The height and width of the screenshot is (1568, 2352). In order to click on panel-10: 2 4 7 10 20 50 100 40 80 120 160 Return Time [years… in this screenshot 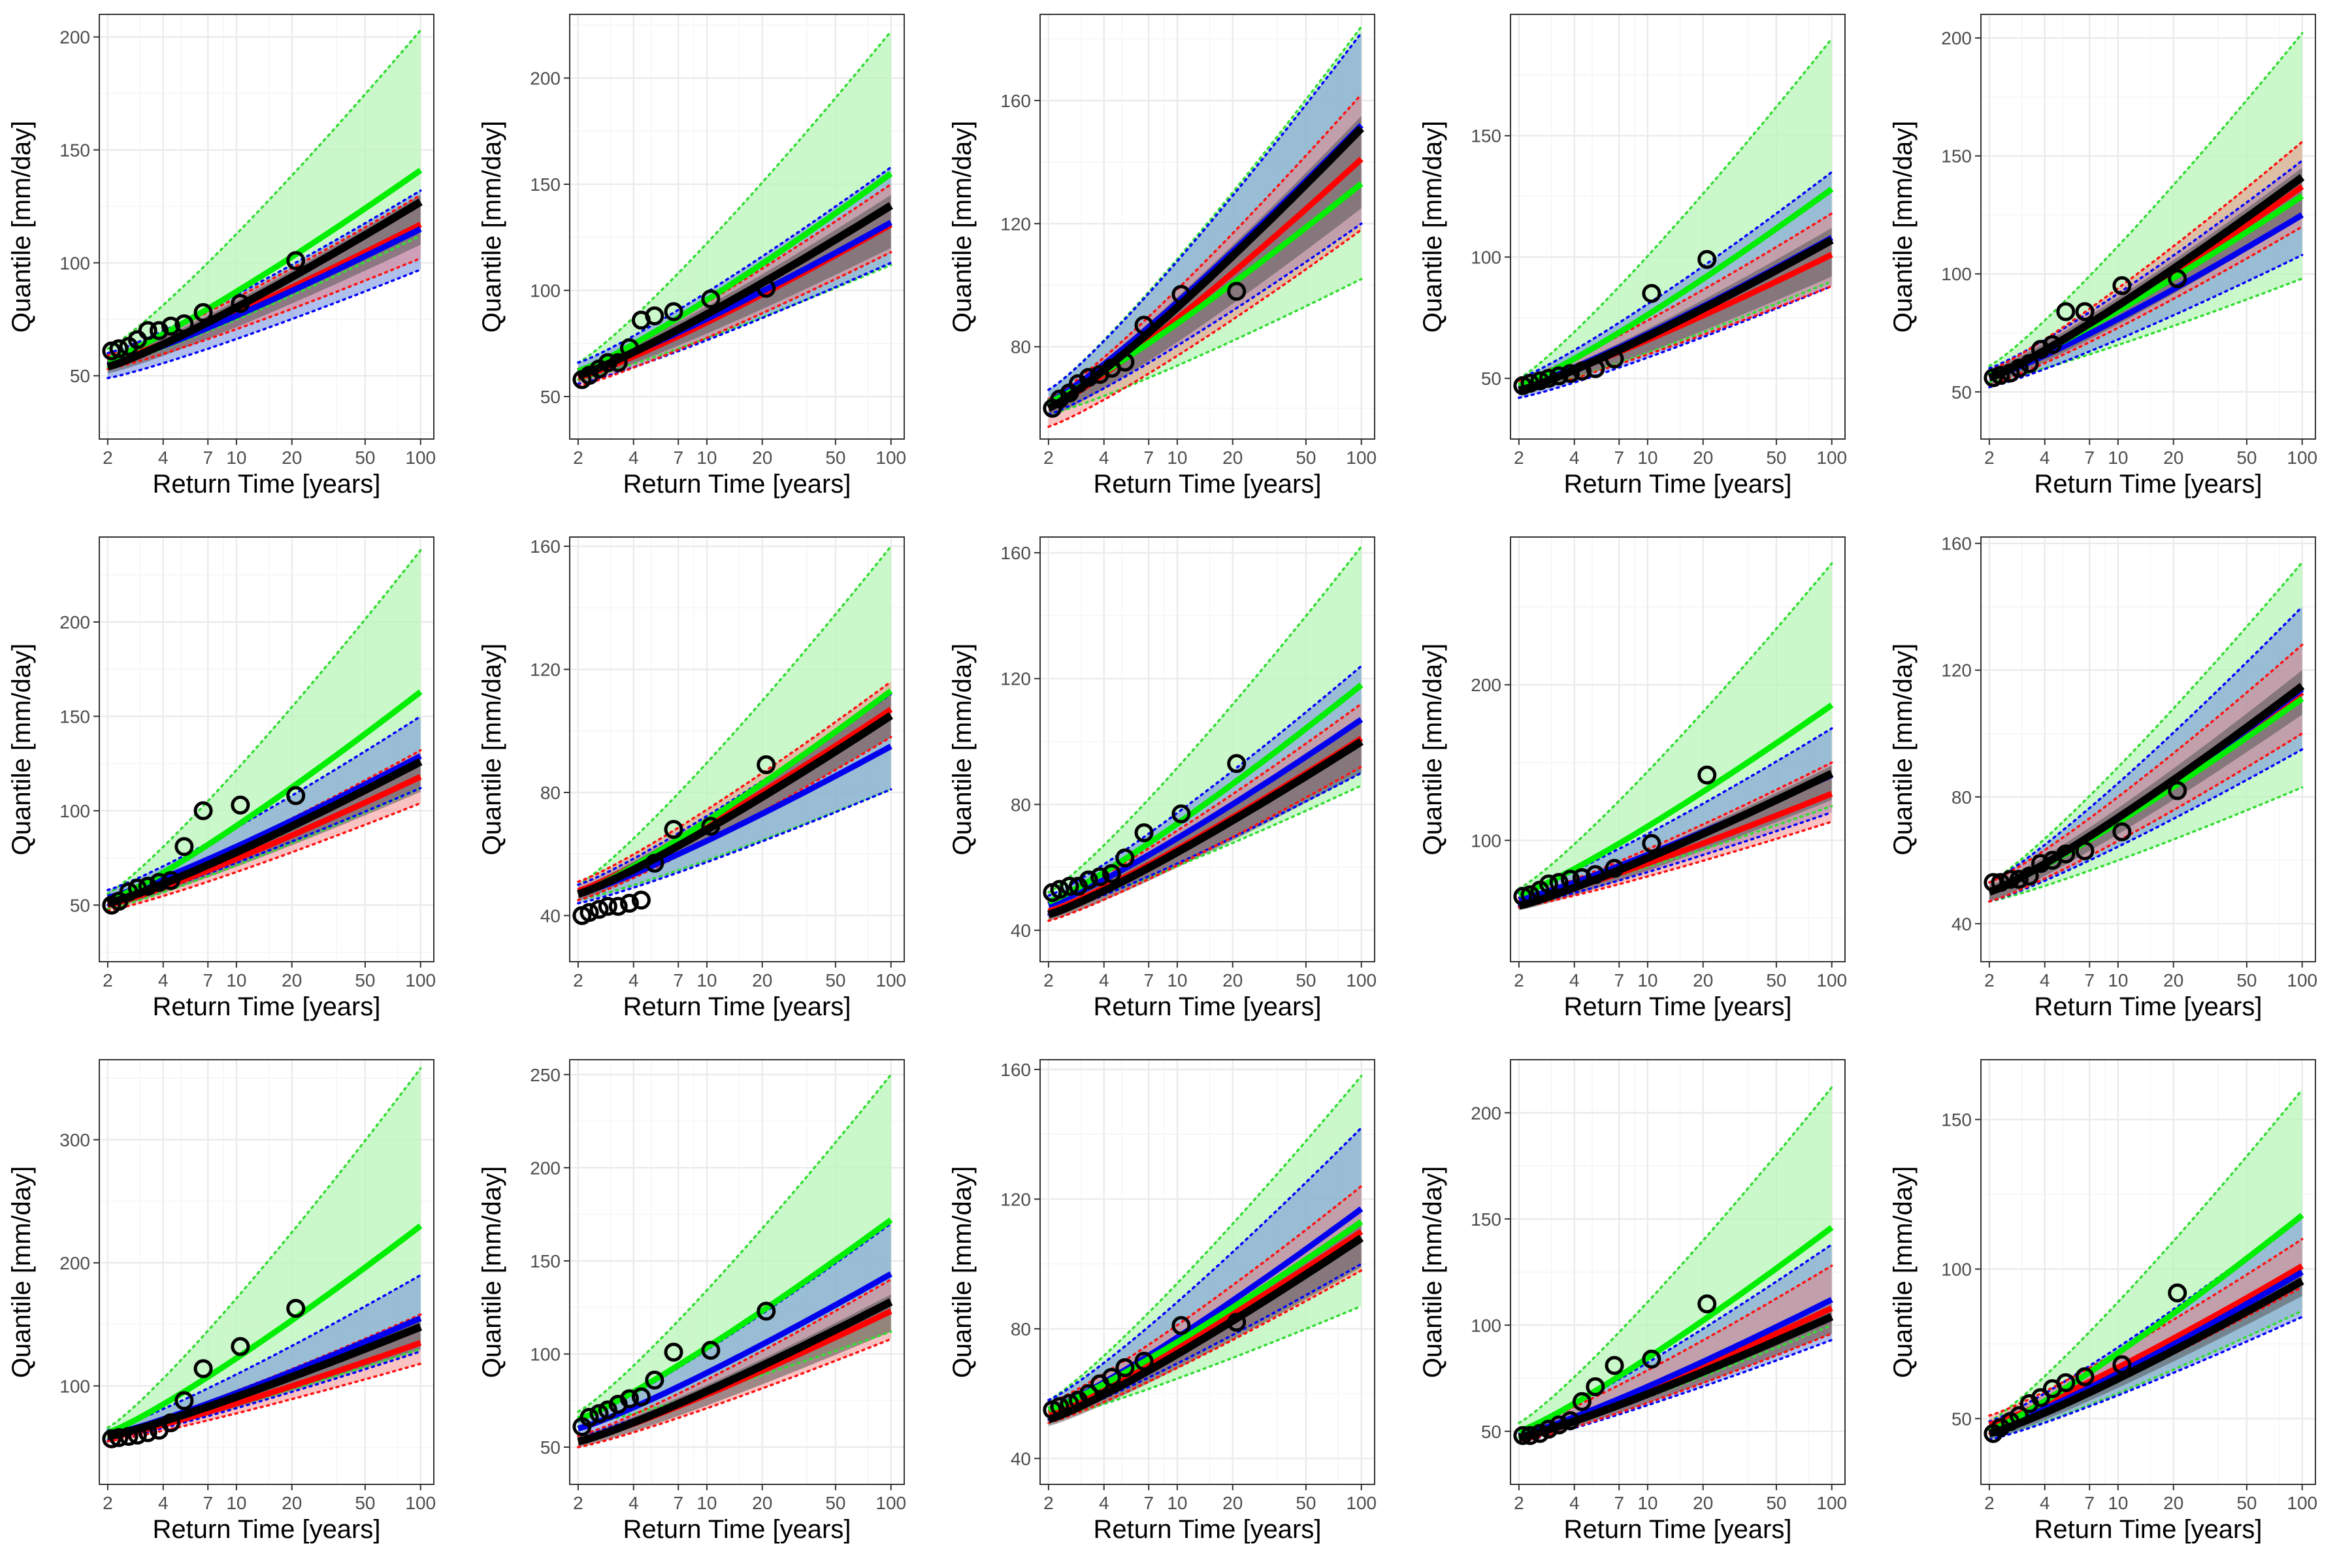, I will do `click(2103, 777)`.